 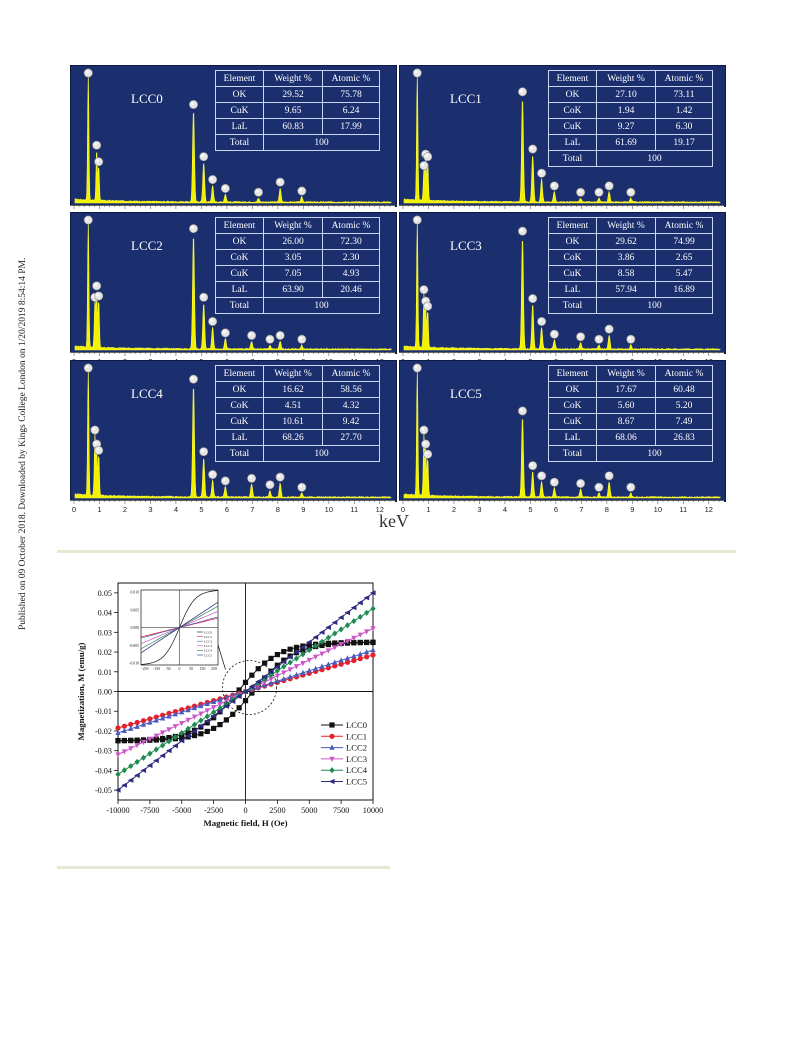 I want to click on inset-legend-label: LCC2, so click(x=208, y=642).